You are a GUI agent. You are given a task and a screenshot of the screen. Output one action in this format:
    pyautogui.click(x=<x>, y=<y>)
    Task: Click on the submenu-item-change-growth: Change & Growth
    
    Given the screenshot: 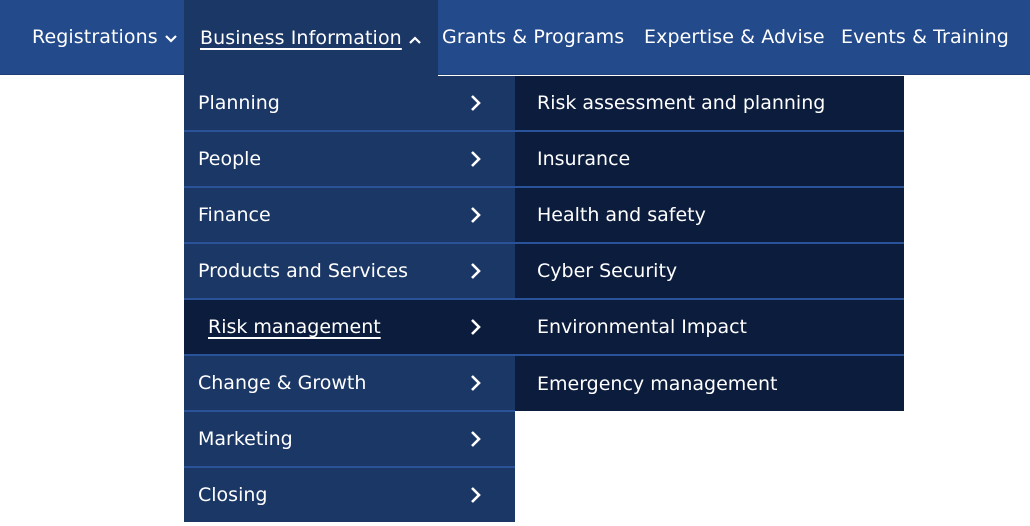 What is the action you would take?
    pyautogui.click(x=349, y=384)
    